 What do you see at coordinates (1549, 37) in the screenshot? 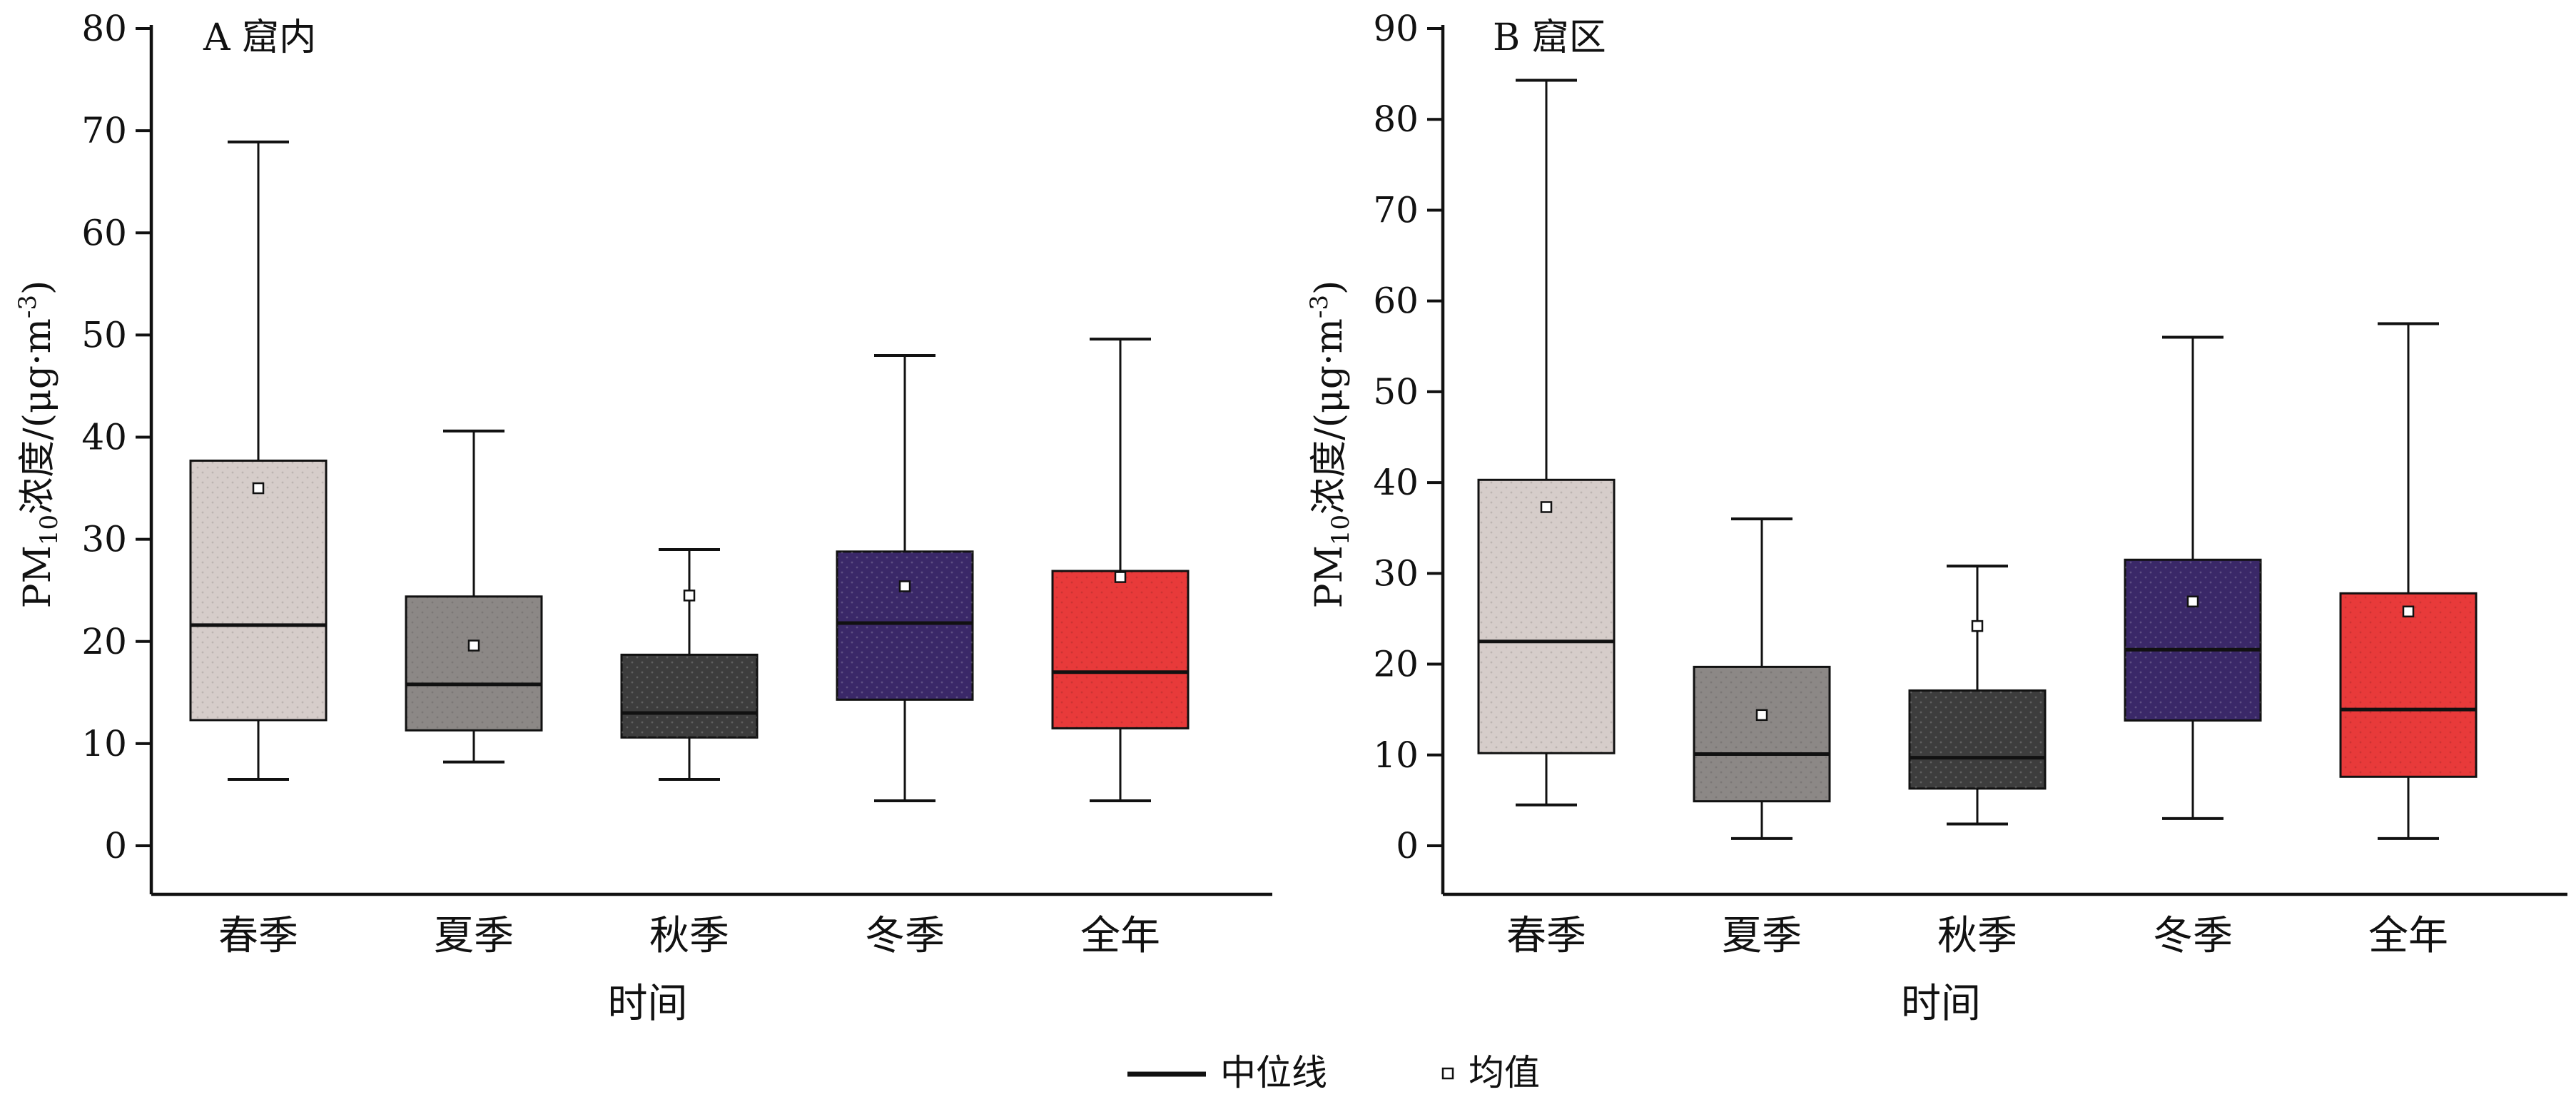
I see `panel-label: B 窟区` at bounding box center [1549, 37].